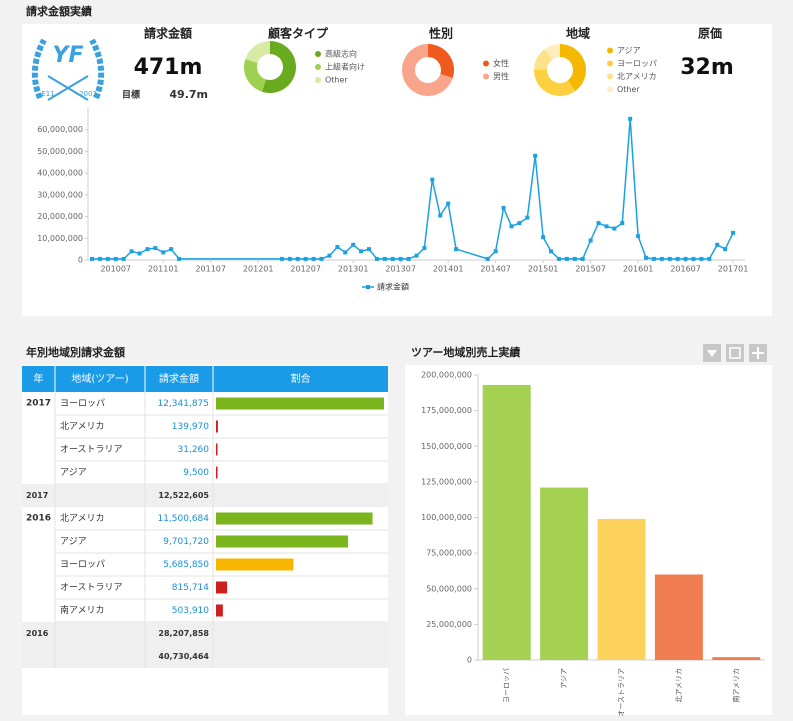  I want to click on legend-label: 請求金額, so click(393, 287).